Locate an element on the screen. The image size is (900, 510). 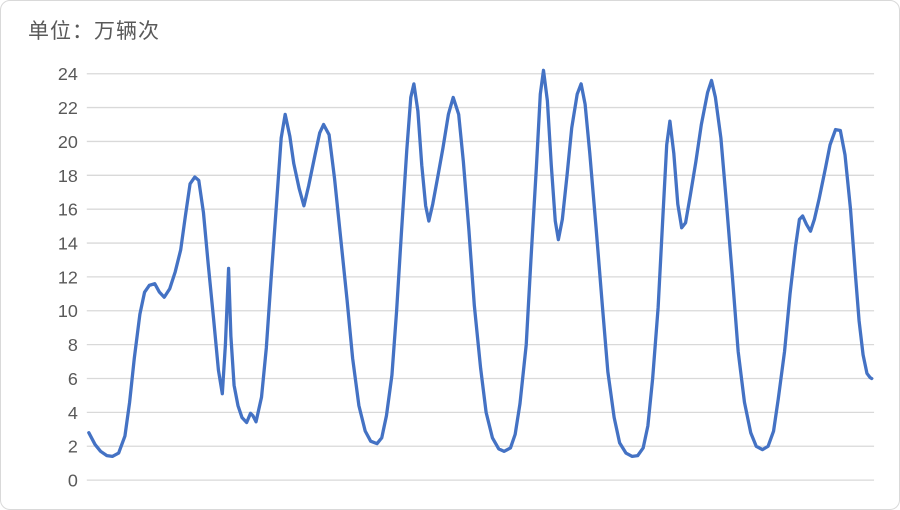
y-tick-label: 24 is located at coordinates (68, 74).